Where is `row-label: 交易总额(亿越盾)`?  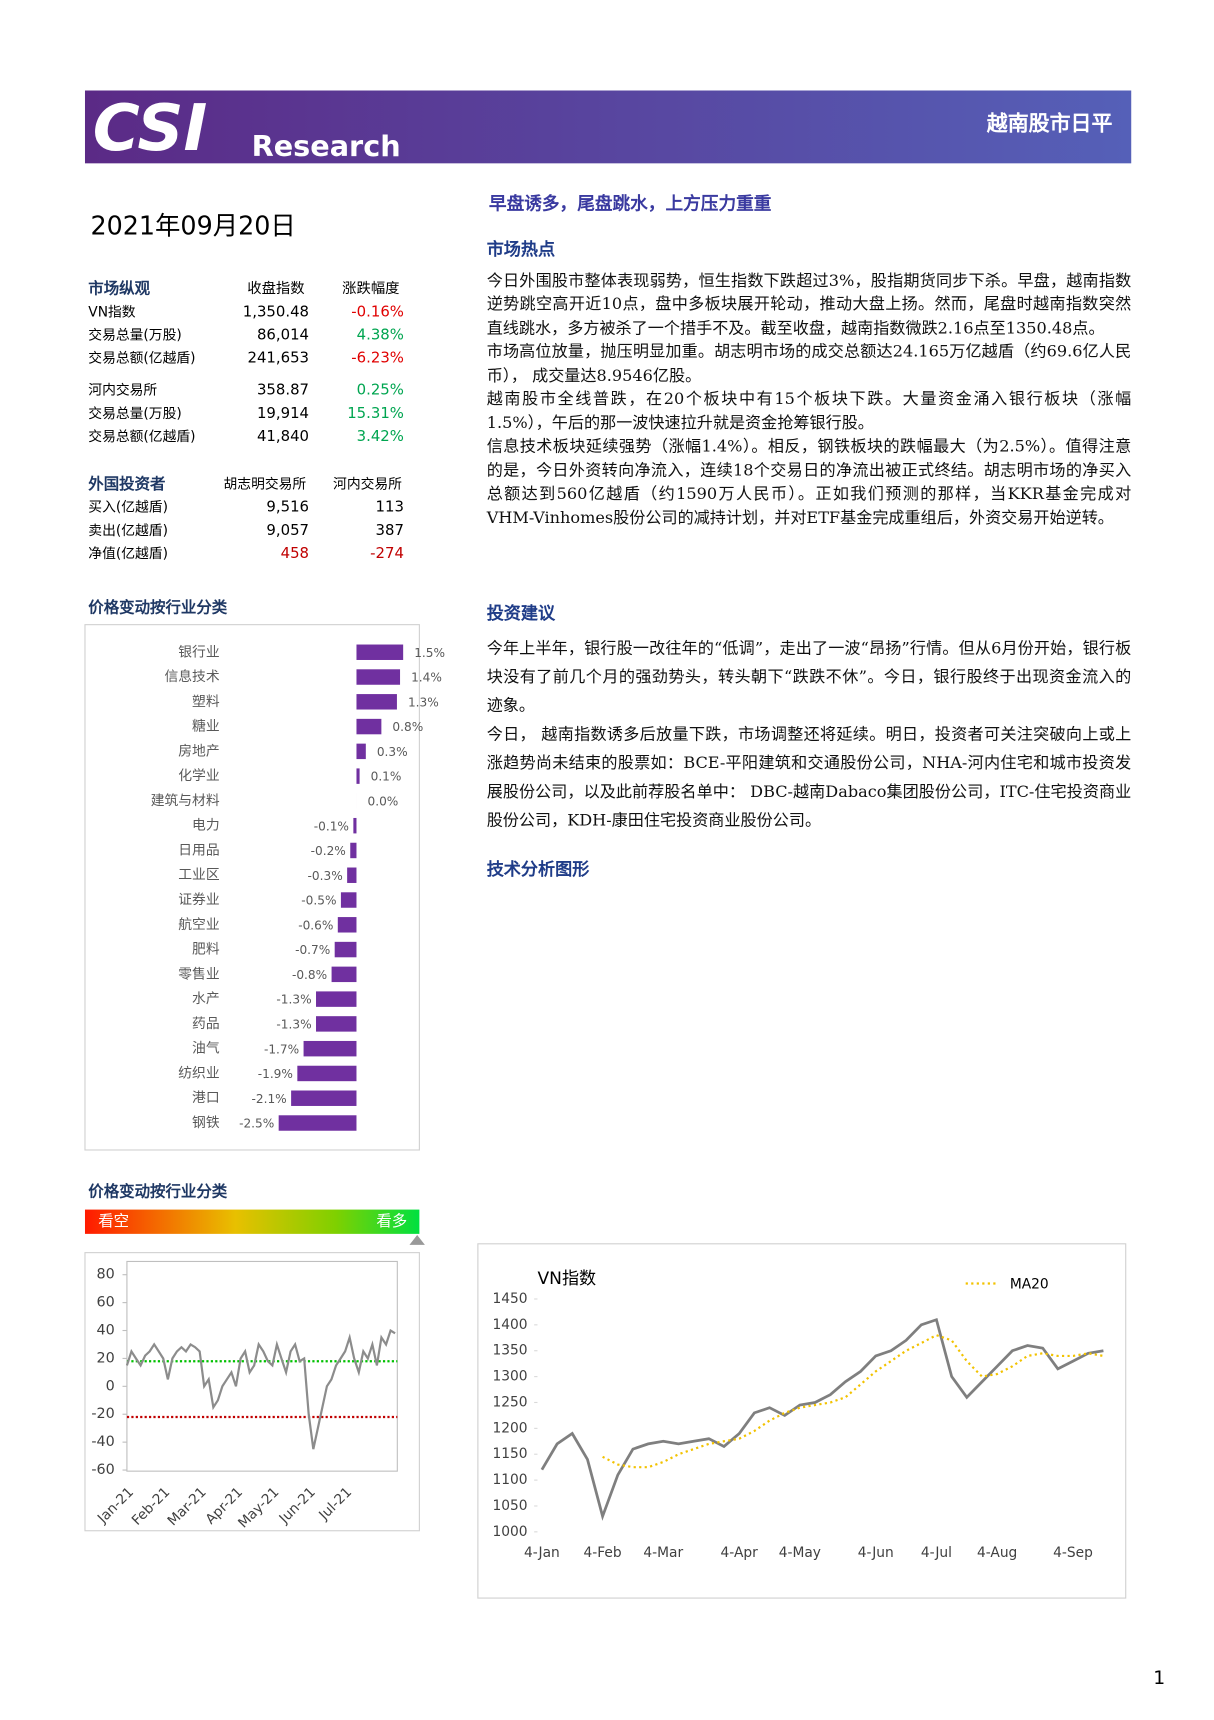 row-label: 交易总额(亿越盾) is located at coordinates (141, 358).